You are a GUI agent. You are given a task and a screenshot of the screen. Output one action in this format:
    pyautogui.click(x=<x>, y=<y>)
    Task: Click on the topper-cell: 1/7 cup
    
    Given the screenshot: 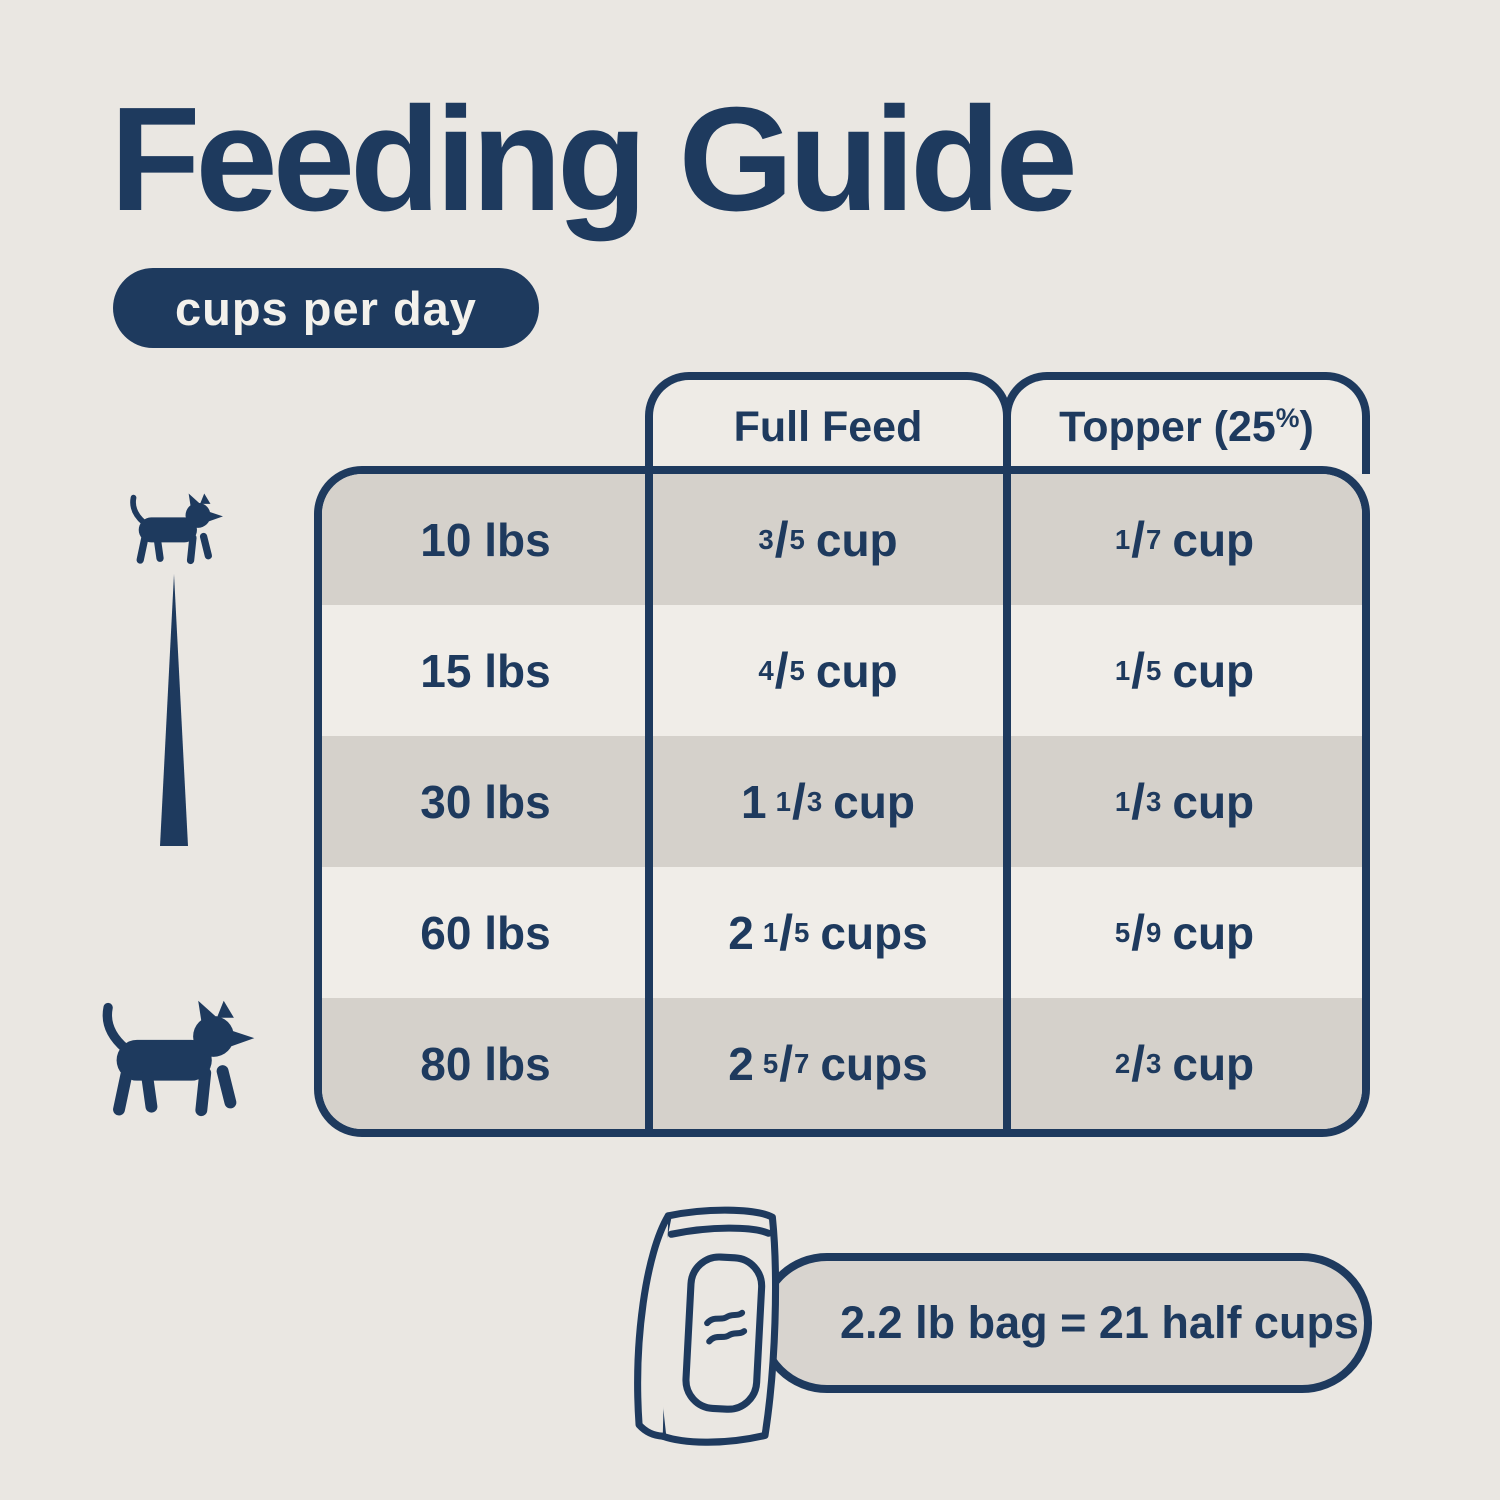 What is the action you would take?
    pyautogui.click(x=1184, y=539)
    